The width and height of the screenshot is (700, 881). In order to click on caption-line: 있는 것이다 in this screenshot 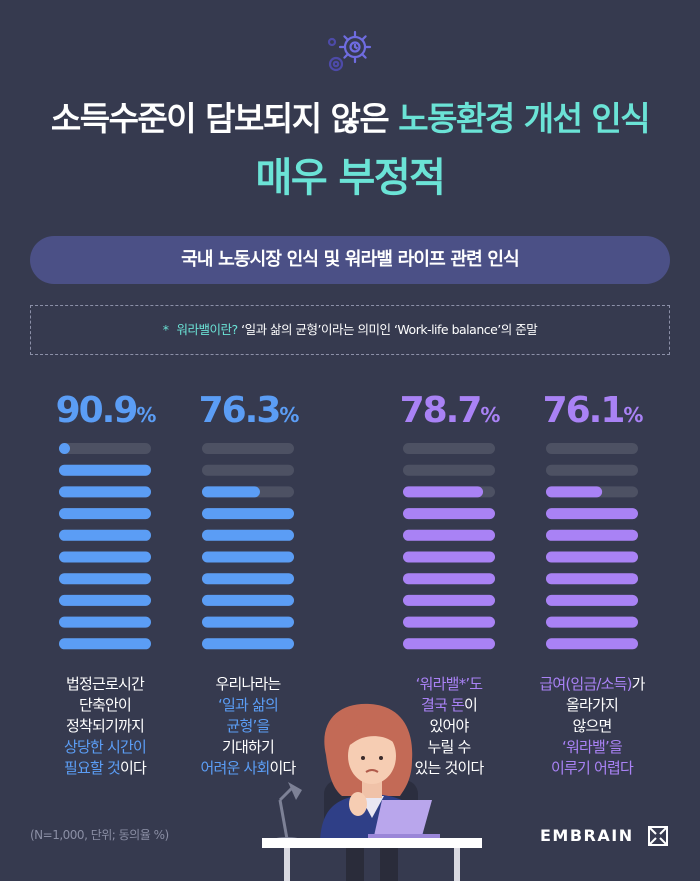, I will do `click(449, 768)`.